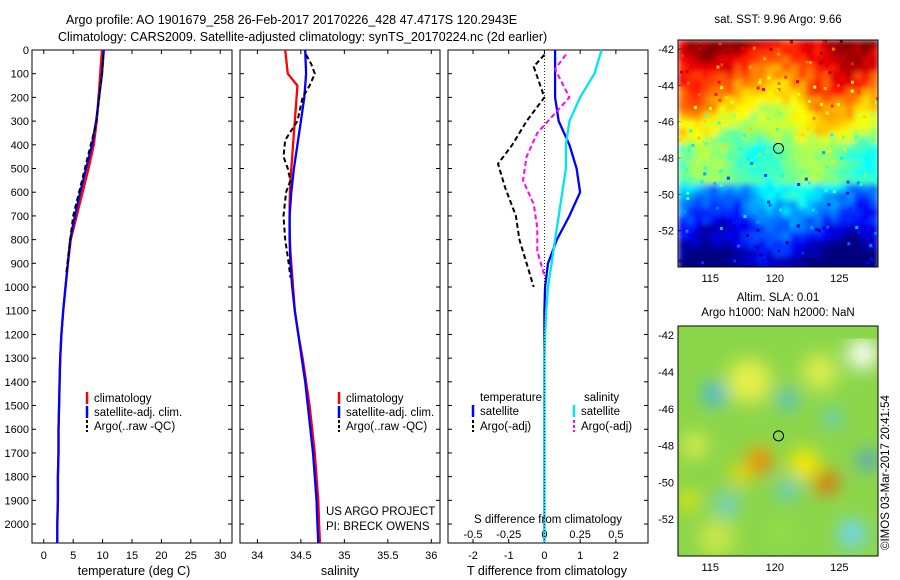 The width and height of the screenshot is (900, 580). What do you see at coordinates (80, 296) in the screenshot?
I see `series-line-satellite-adj-clim-` at bounding box center [80, 296].